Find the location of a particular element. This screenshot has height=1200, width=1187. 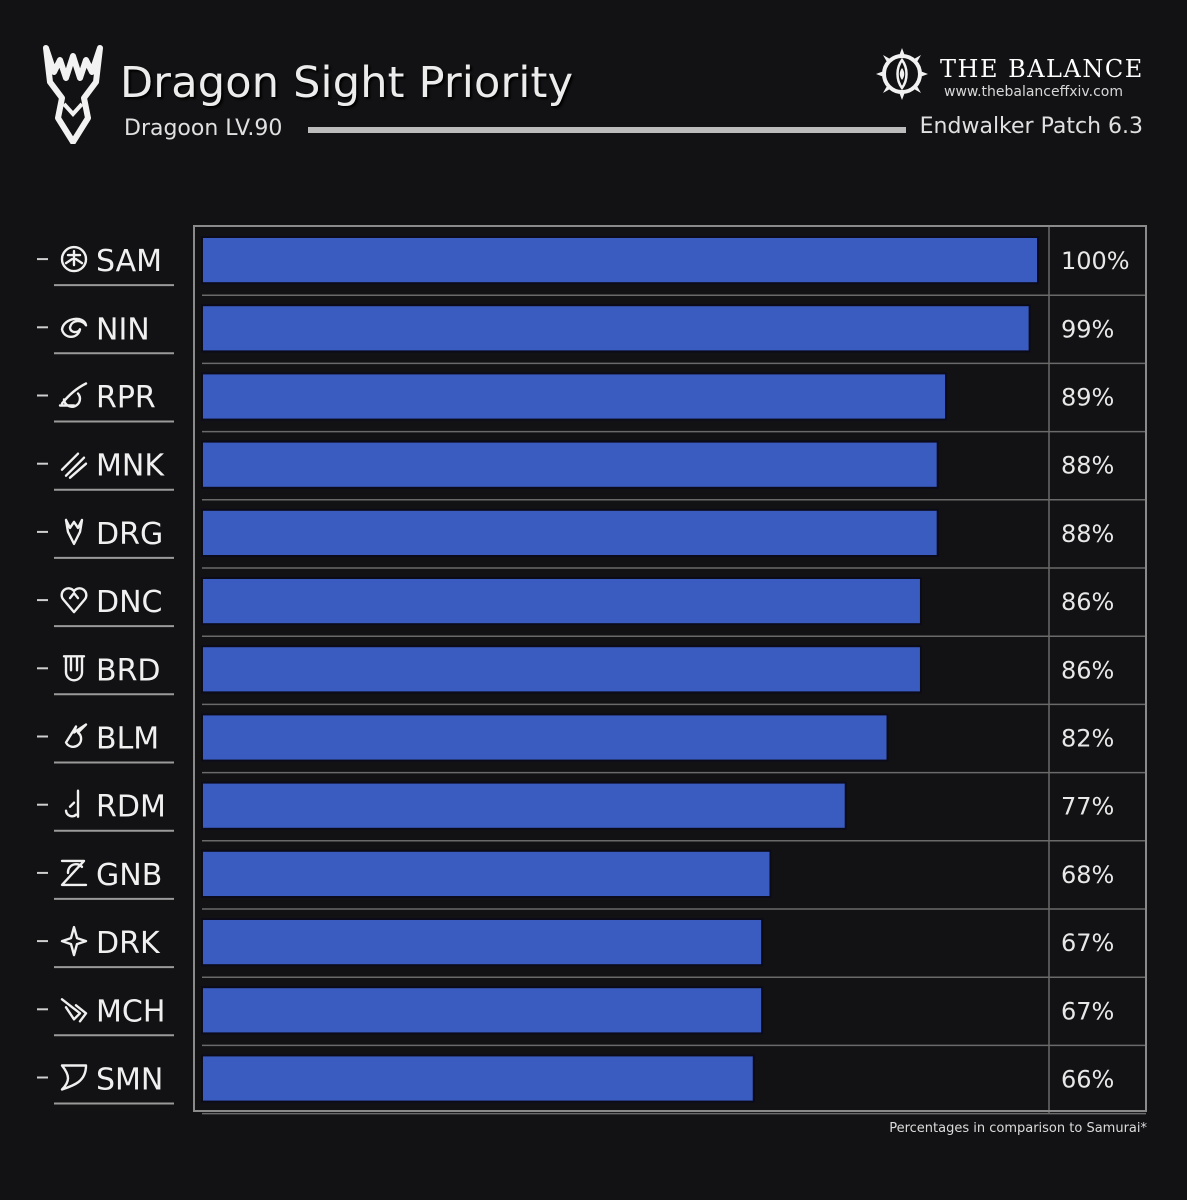

bar-mnk is located at coordinates (570, 464).